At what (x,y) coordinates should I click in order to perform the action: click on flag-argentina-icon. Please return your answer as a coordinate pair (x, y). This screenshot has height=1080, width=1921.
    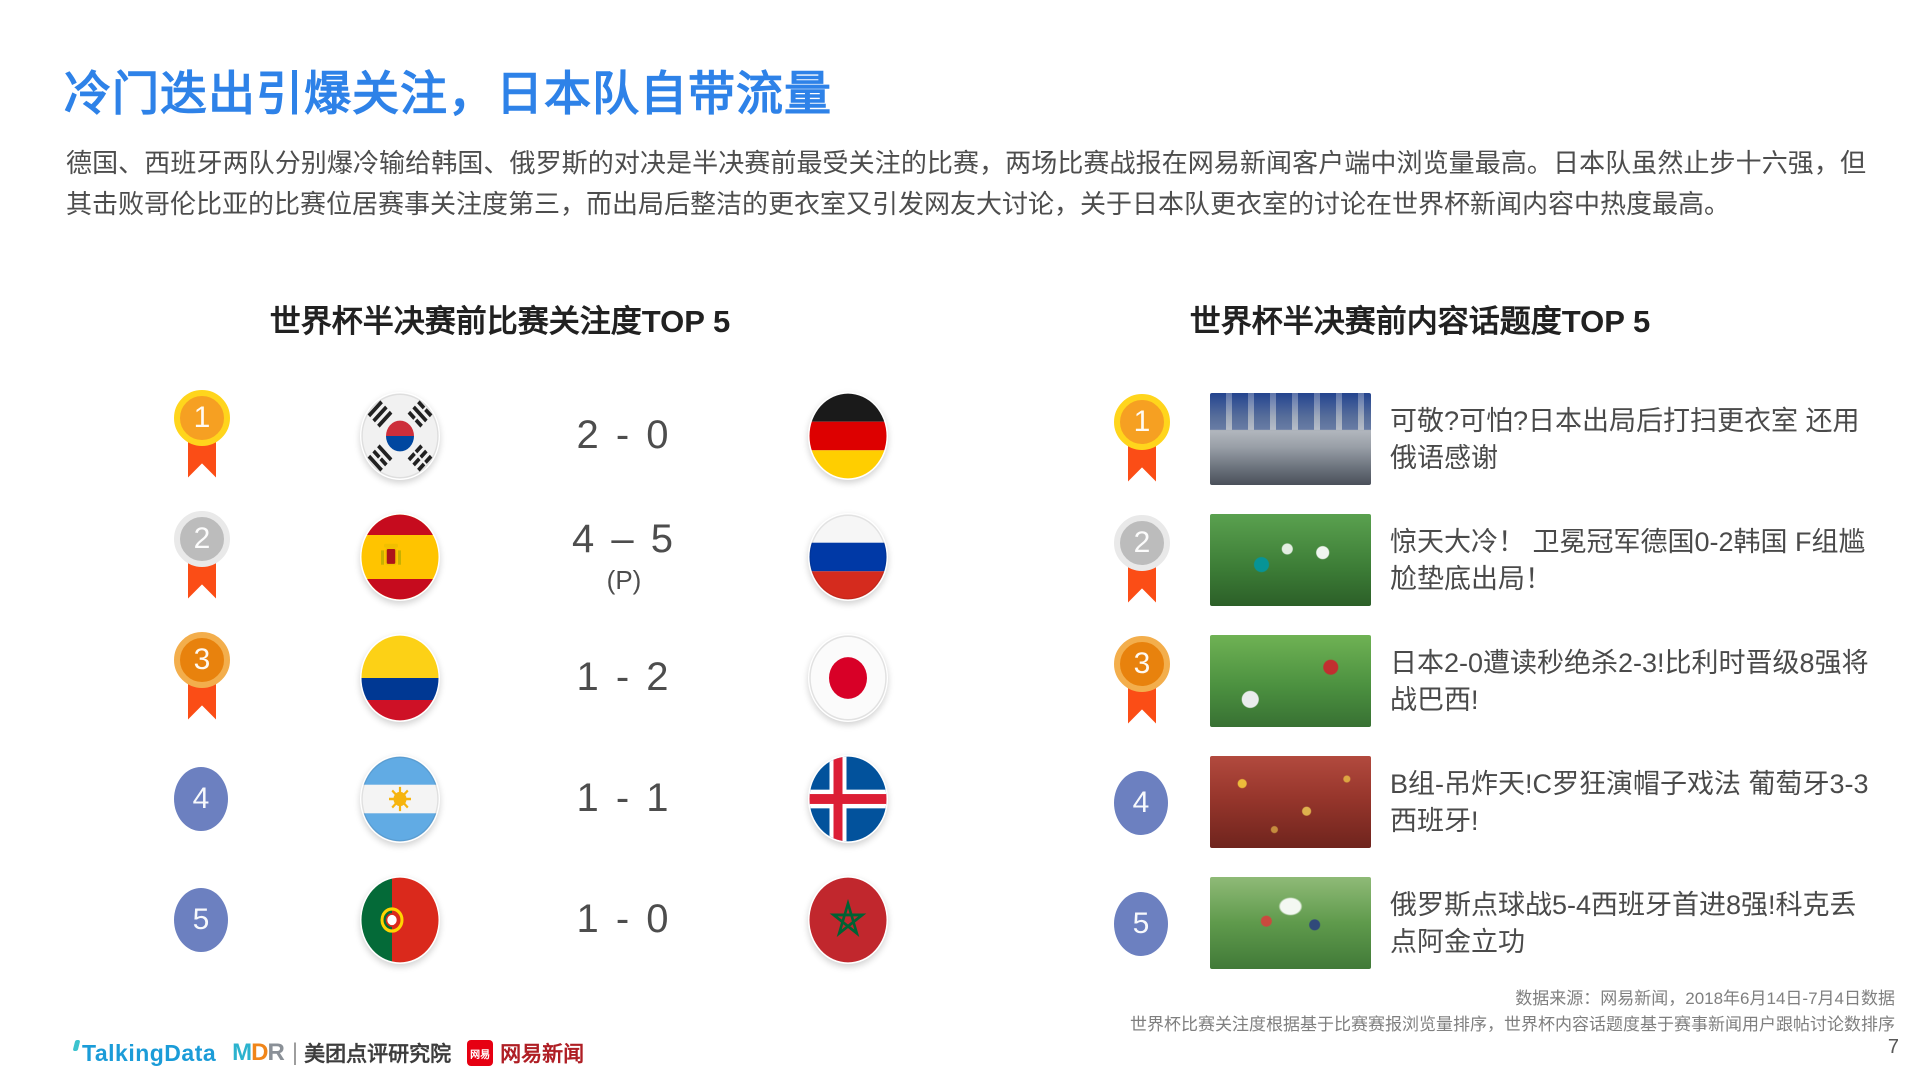
    Looking at the image, I should click on (400, 799).